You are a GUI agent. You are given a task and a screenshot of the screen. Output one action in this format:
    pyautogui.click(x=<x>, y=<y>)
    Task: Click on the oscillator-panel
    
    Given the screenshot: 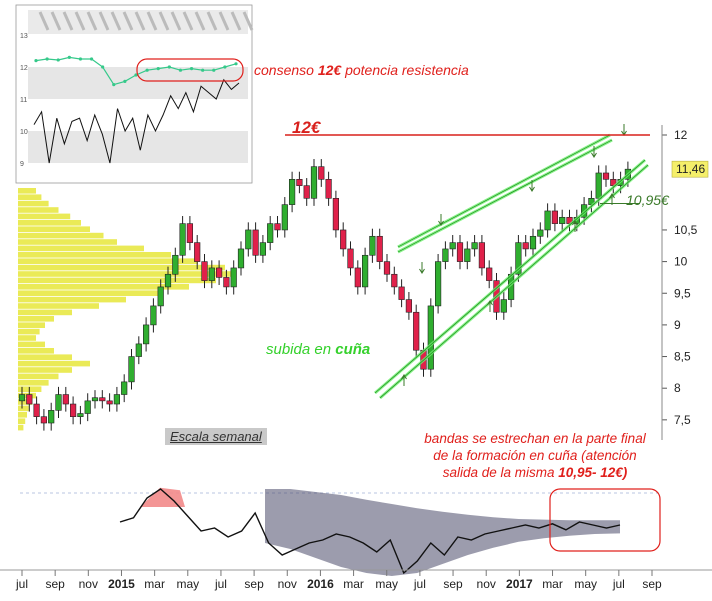 What is the action you would take?
    pyautogui.click(x=340, y=531)
    